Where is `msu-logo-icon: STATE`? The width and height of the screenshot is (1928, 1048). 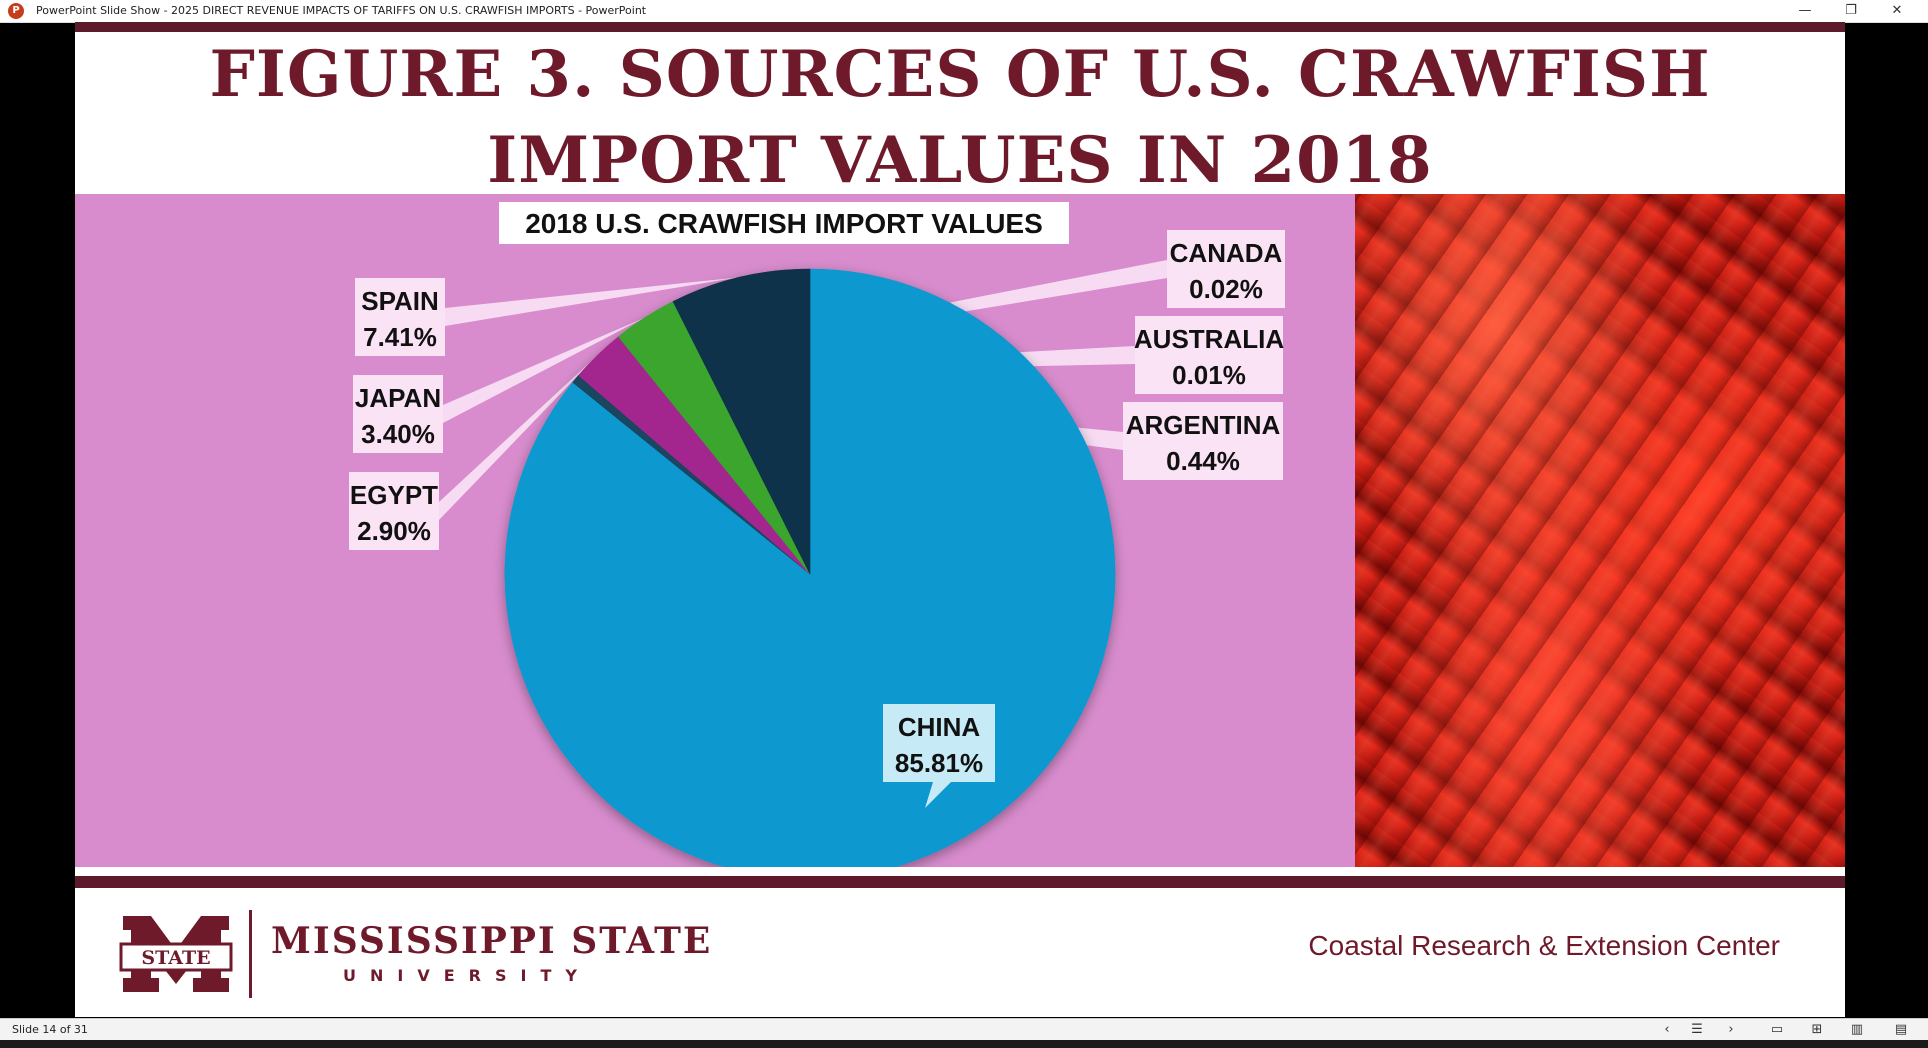
msu-logo-icon: STATE is located at coordinates (176, 954).